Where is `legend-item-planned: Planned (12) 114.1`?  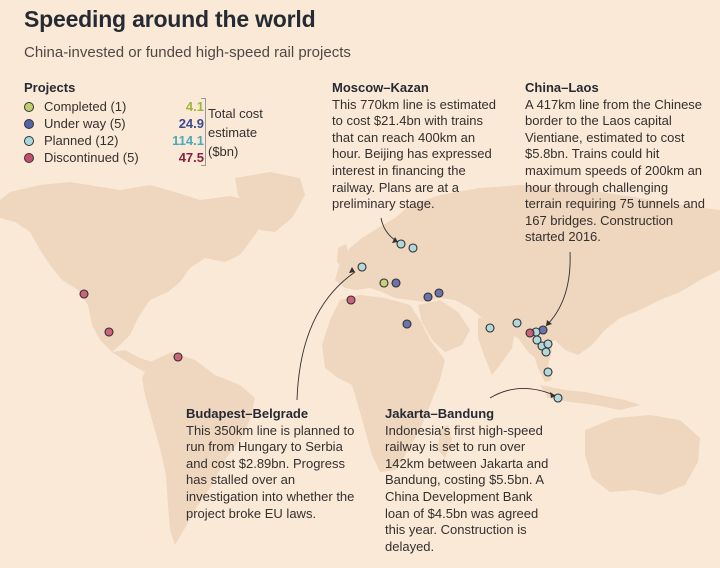
legend-item-planned: Planned (12) 114.1 is located at coordinates (114, 141).